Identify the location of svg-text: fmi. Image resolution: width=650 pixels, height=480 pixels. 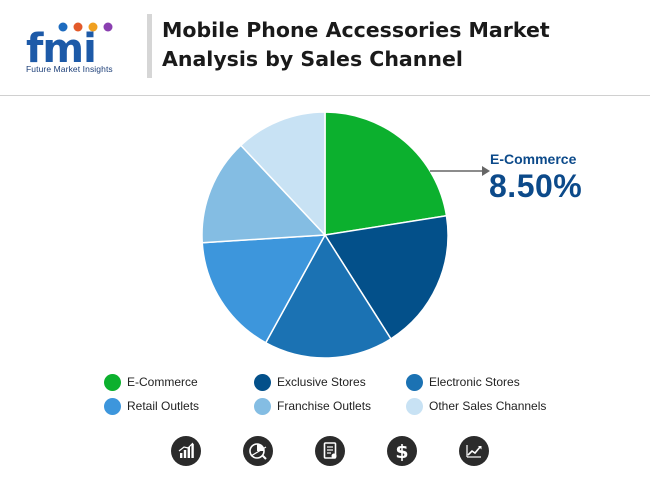
(61, 45).